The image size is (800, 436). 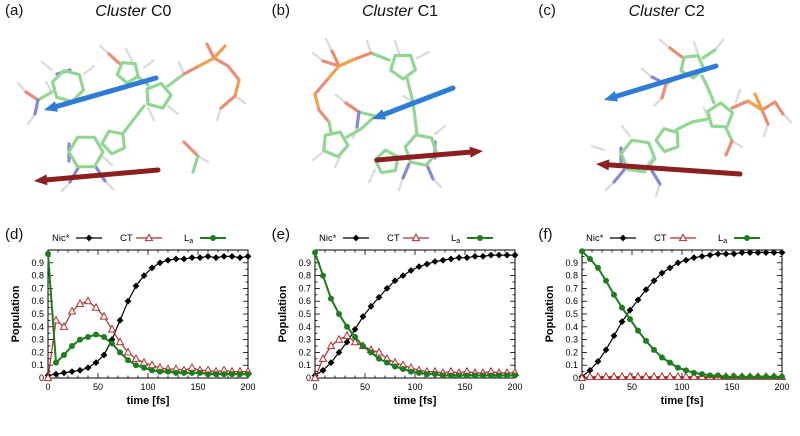 I want to click on panel-title-code: C1, so click(x=428, y=11).